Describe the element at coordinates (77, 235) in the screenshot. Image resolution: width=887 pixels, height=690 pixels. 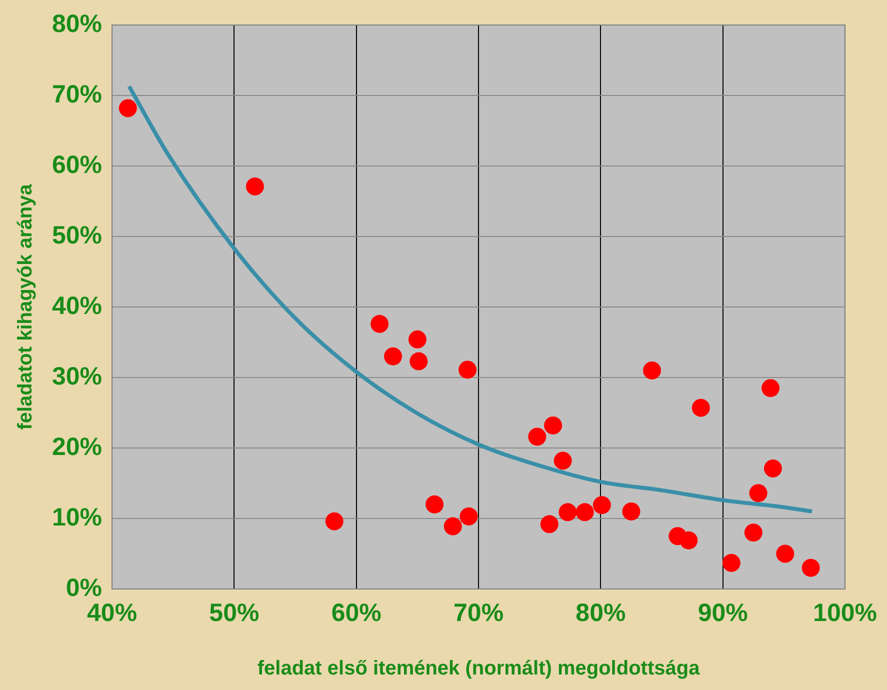
I see `y-tick-label: 50%` at that location.